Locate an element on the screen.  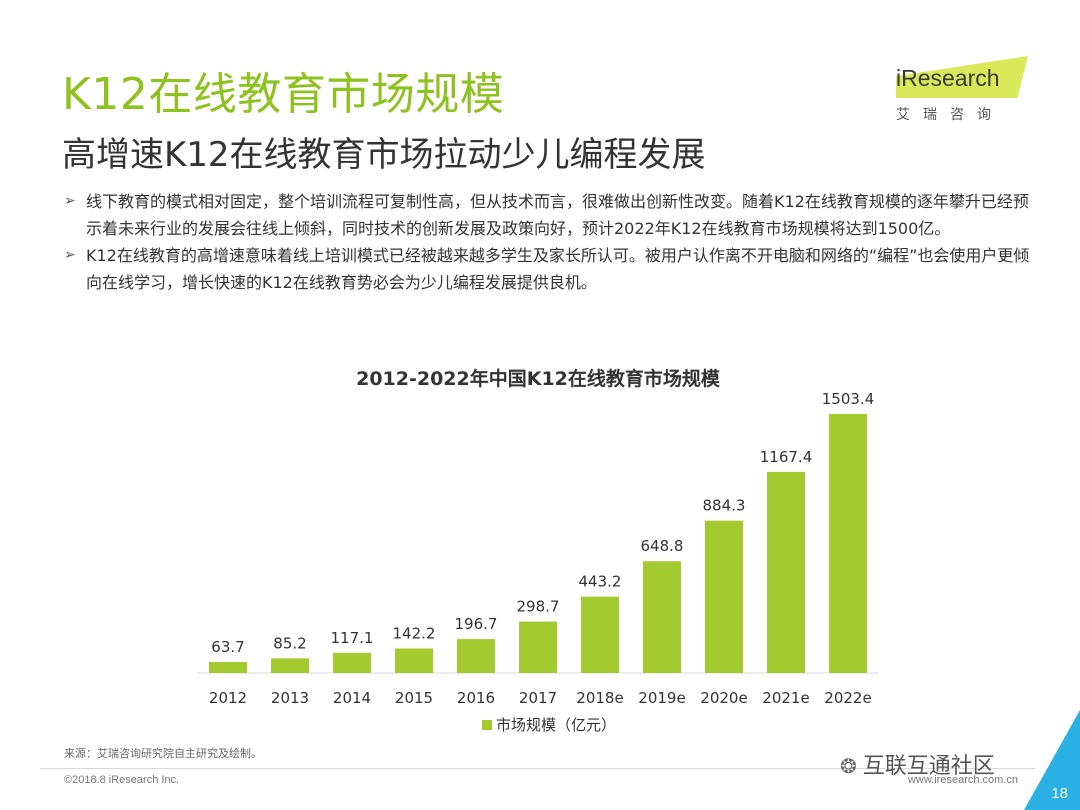
data-label: 196.7 is located at coordinates (476, 624).